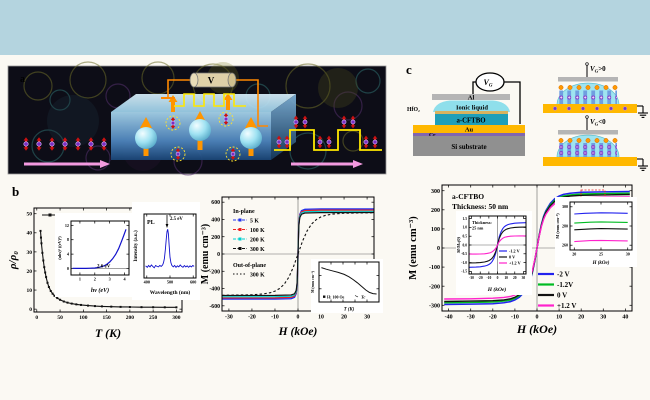 This screenshot has width=650, height=400. I want to click on panel-a-label: a, so click(22, 79).